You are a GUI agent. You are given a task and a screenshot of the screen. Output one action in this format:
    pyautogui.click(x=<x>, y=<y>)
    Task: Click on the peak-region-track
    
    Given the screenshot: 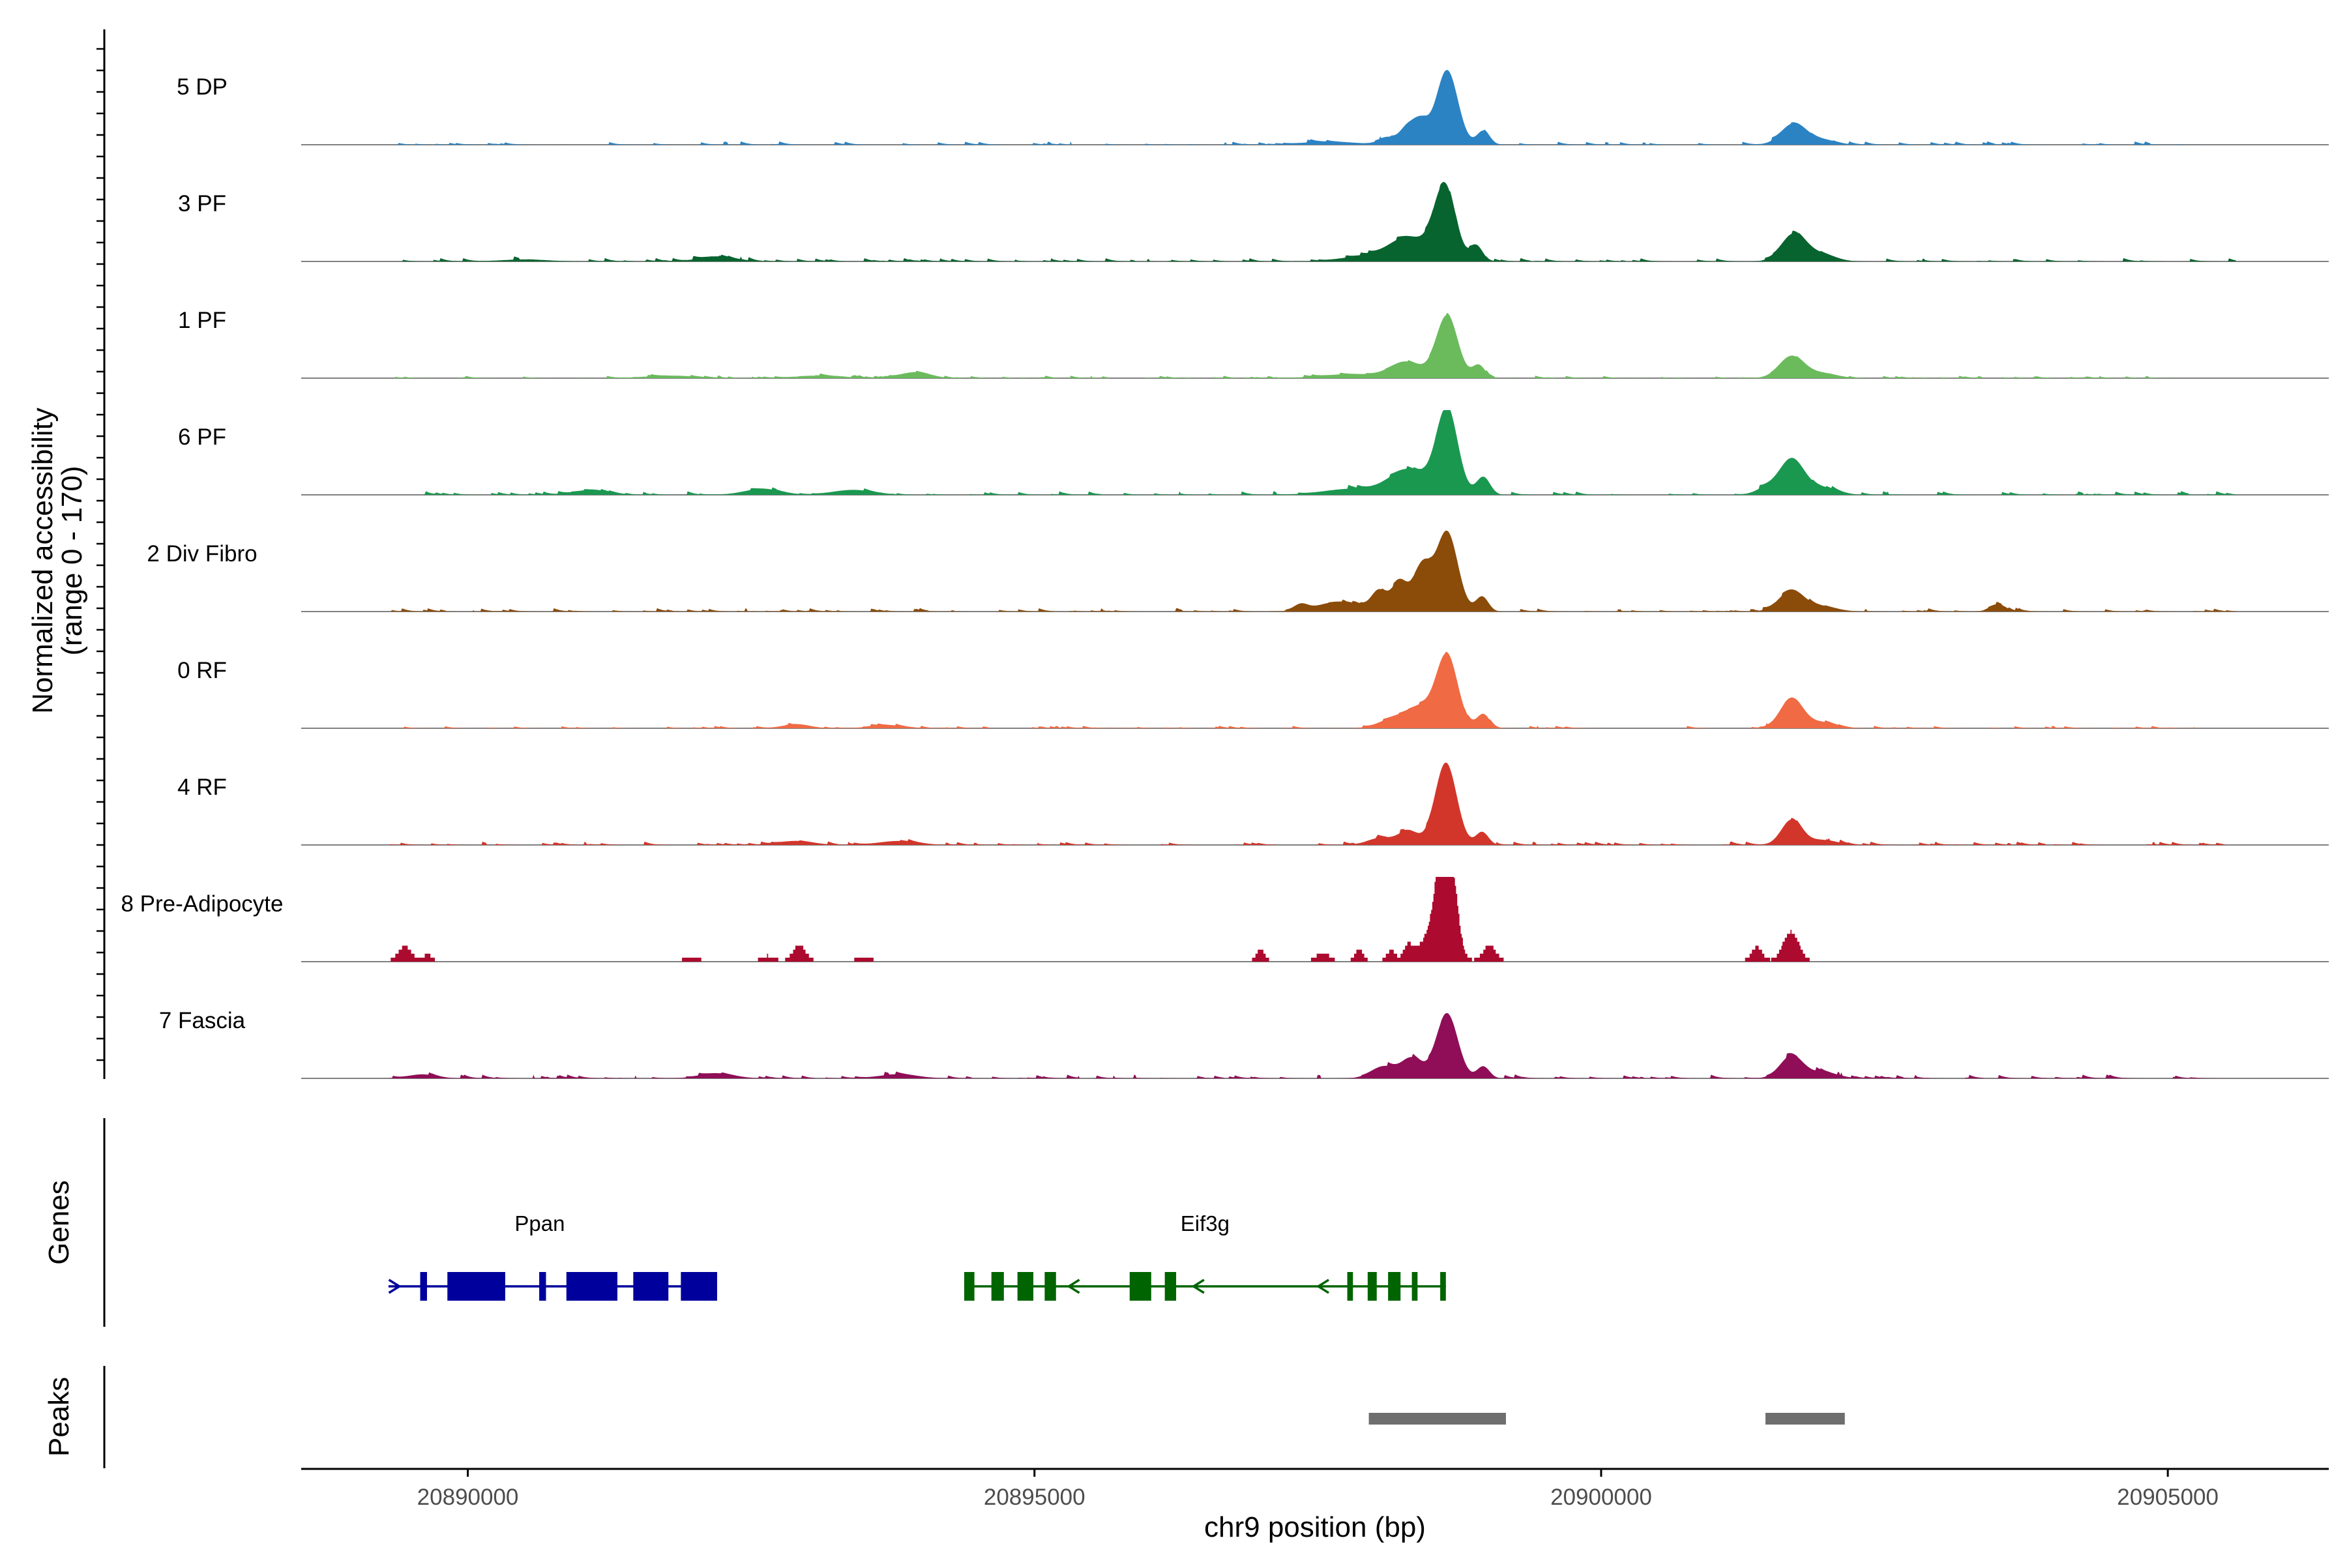 What is the action you would take?
    pyautogui.click(x=1606, y=1419)
    